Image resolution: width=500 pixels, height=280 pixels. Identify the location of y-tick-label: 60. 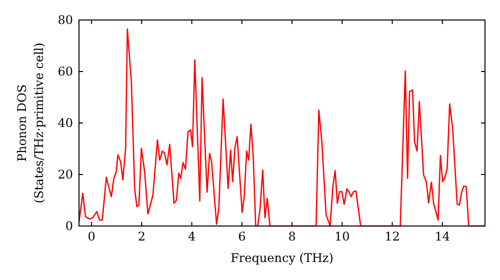
(65, 71).